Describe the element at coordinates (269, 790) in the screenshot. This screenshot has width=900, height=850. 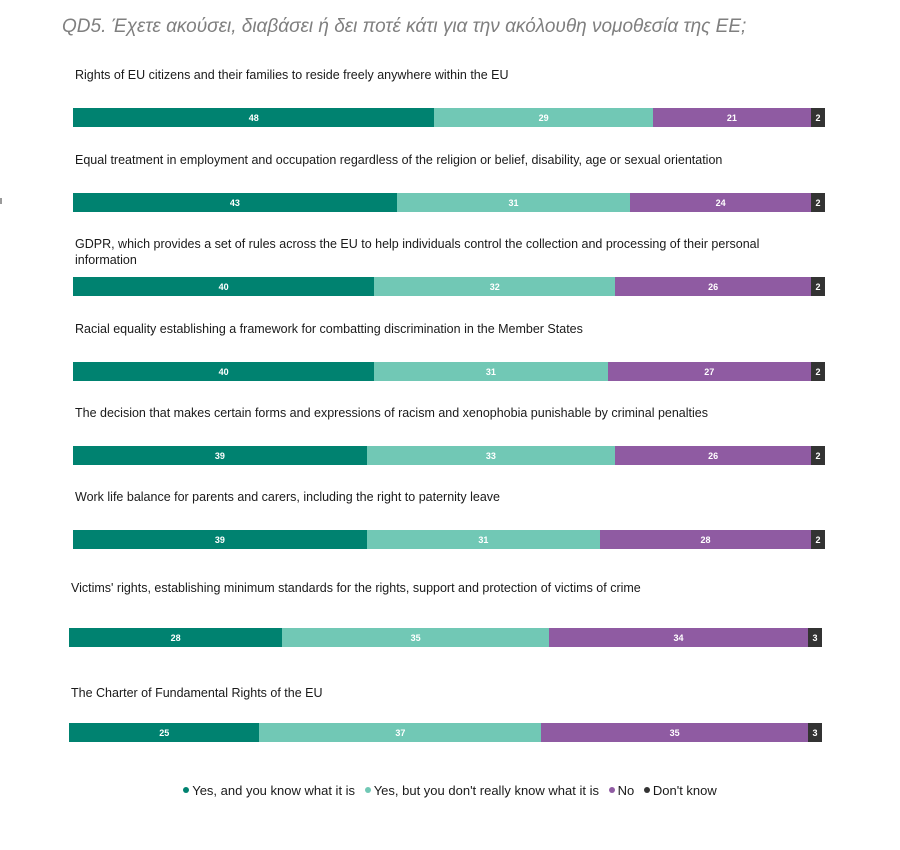
I see `legend-item-yes-know: Yes, and you know what it is` at that location.